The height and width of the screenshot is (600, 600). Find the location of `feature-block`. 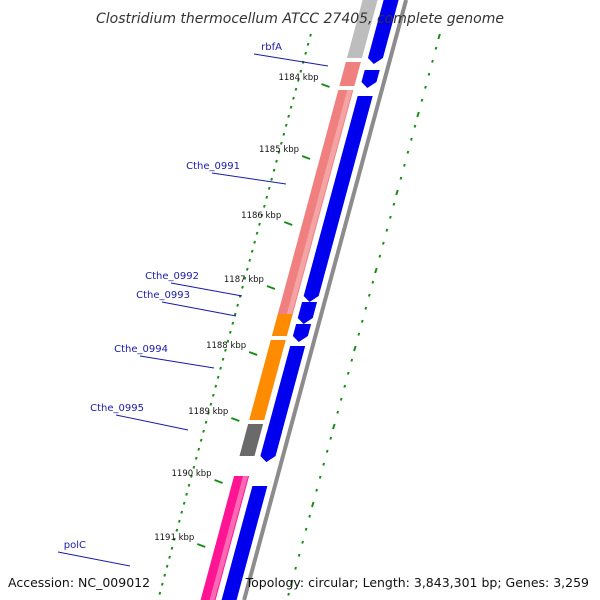

feature-block is located at coordinates (251, 440).